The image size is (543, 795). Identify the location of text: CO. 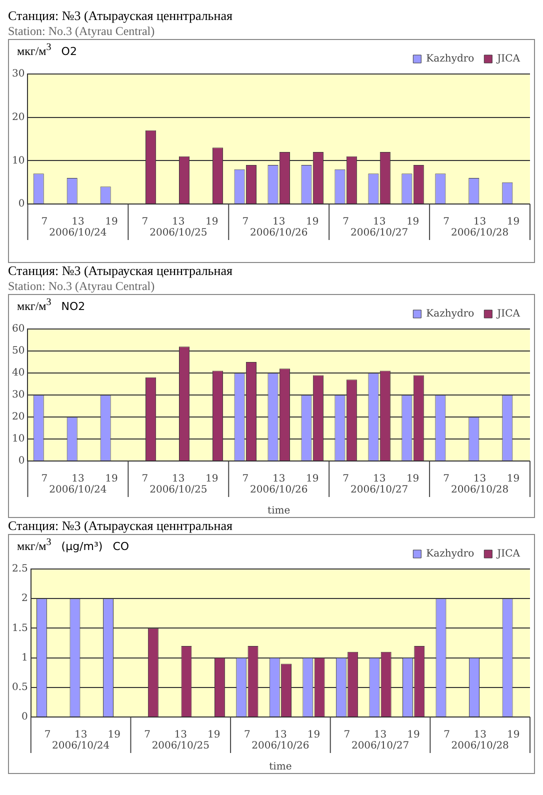
(121, 546).